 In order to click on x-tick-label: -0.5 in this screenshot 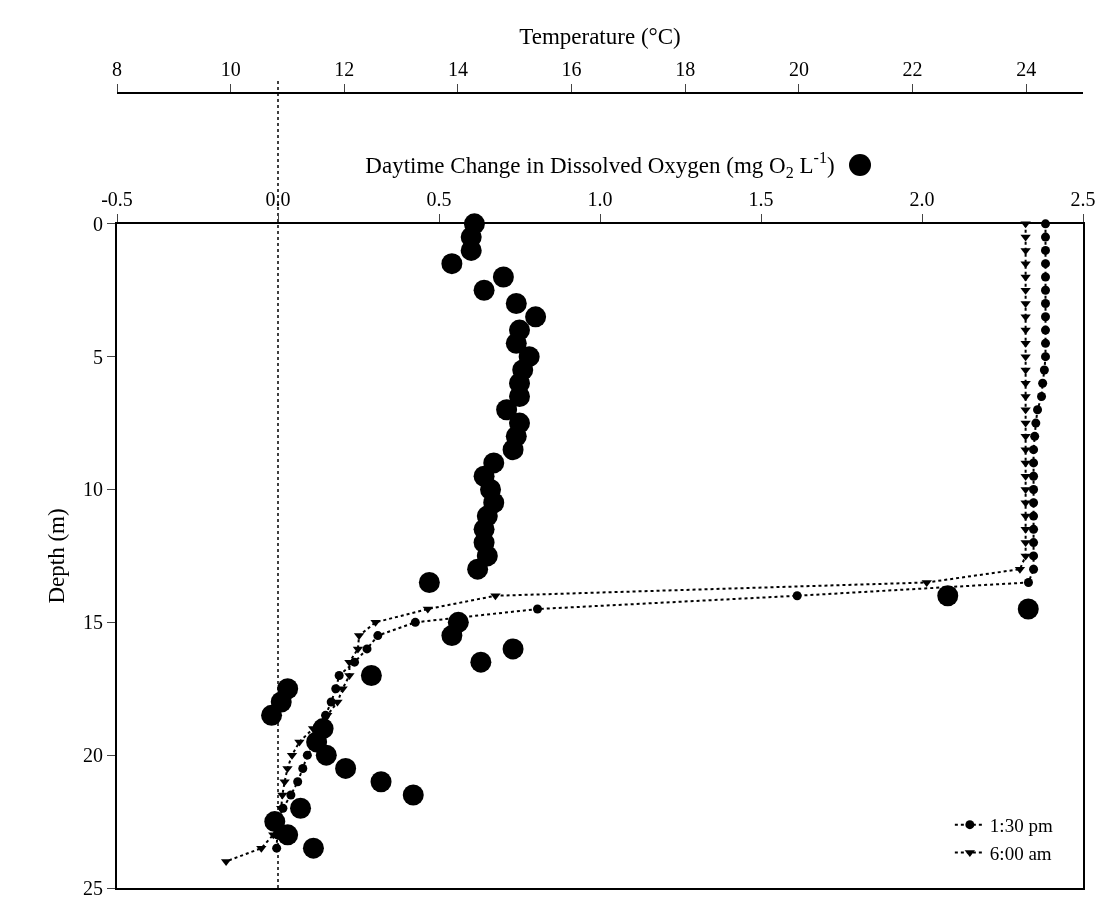, I will do `click(117, 198)`.